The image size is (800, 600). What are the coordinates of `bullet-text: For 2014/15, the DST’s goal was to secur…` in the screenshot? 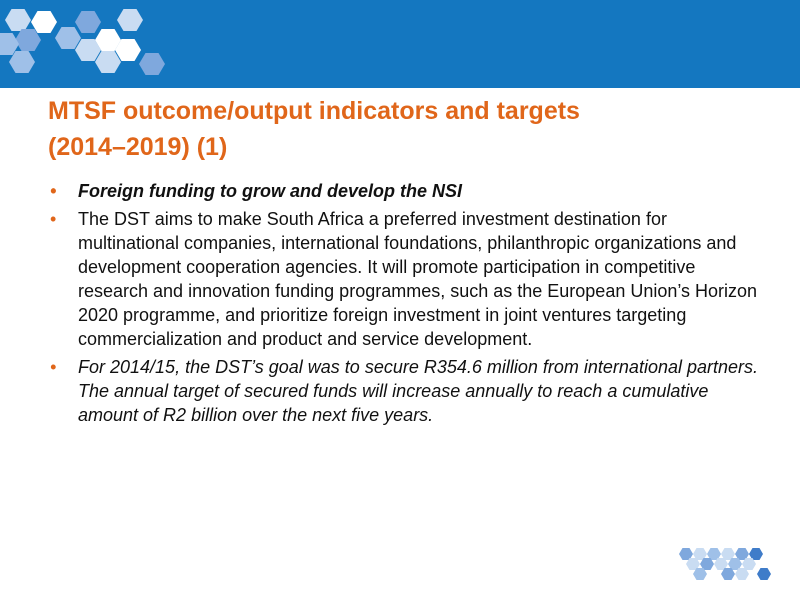 It's located at (418, 391).